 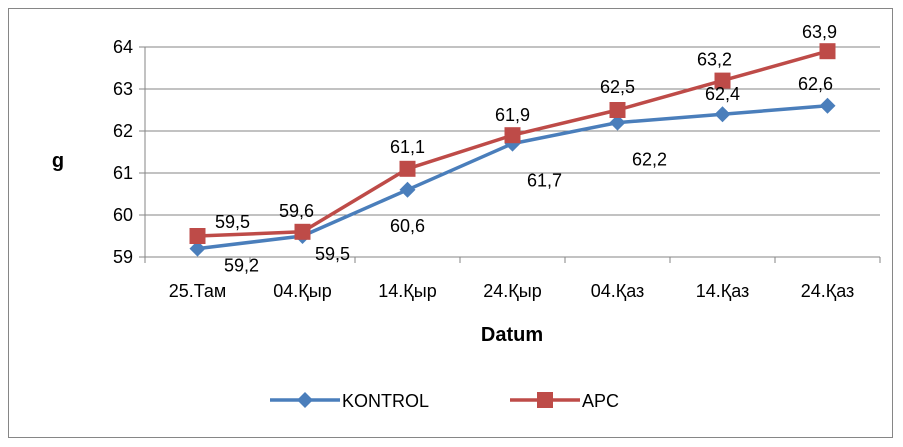 I want to click on legend-label-apc: APC, so click(x=600, y=401).